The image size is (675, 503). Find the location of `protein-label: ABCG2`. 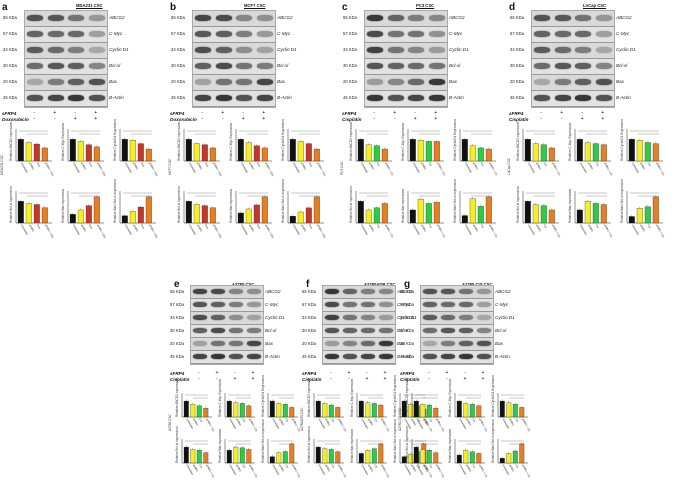

protein-label: ABCG2 is located at coordinates (285, 17).